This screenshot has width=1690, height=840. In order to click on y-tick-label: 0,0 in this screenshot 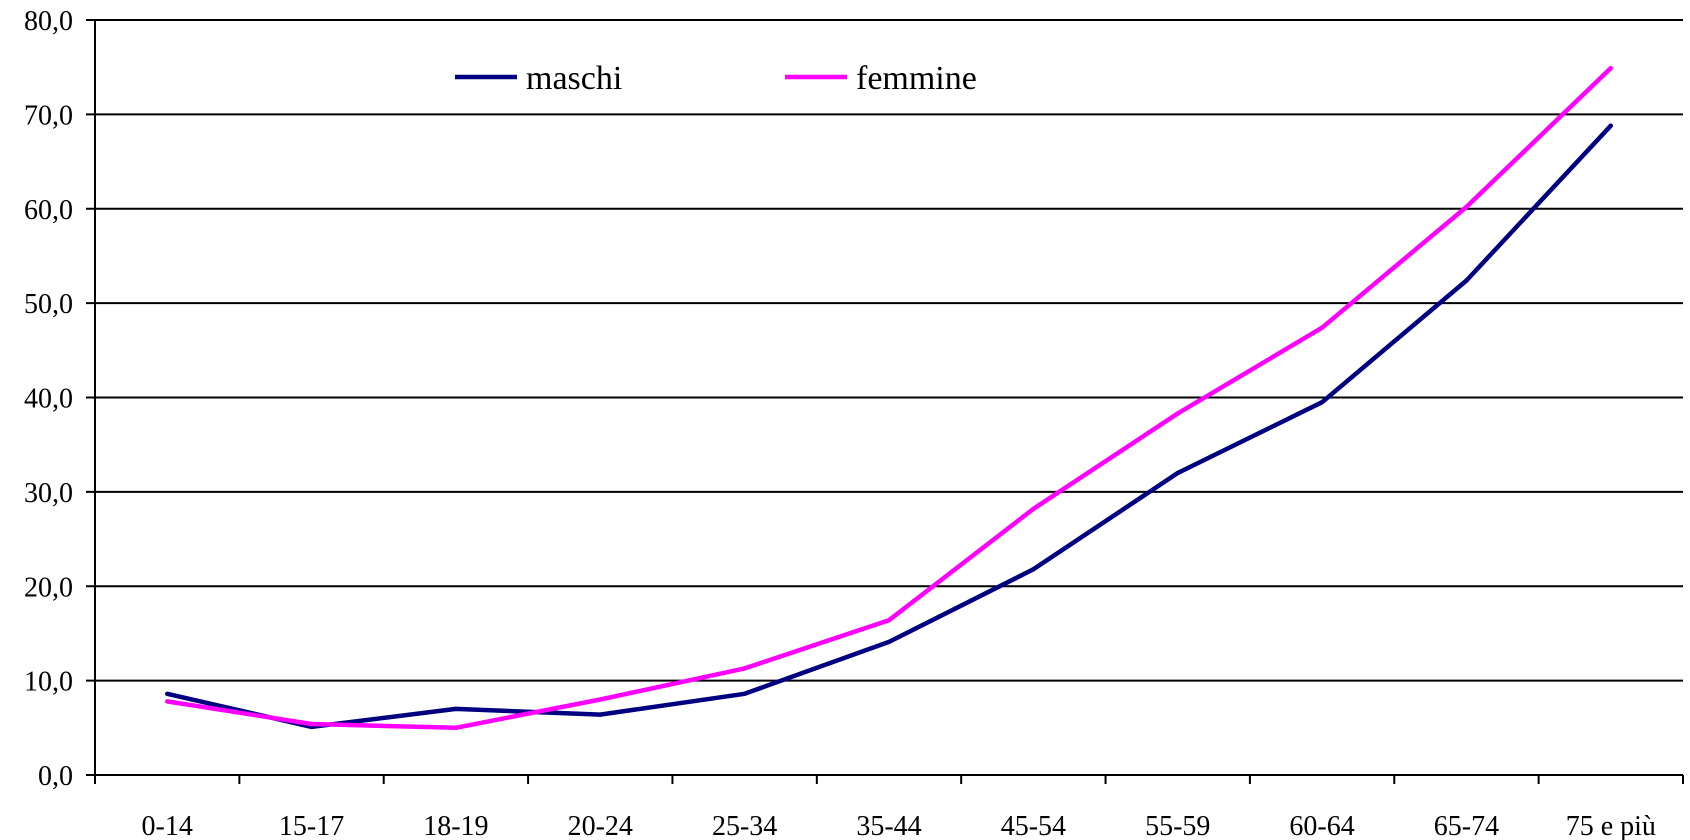, I will do `click(55, 776)`.